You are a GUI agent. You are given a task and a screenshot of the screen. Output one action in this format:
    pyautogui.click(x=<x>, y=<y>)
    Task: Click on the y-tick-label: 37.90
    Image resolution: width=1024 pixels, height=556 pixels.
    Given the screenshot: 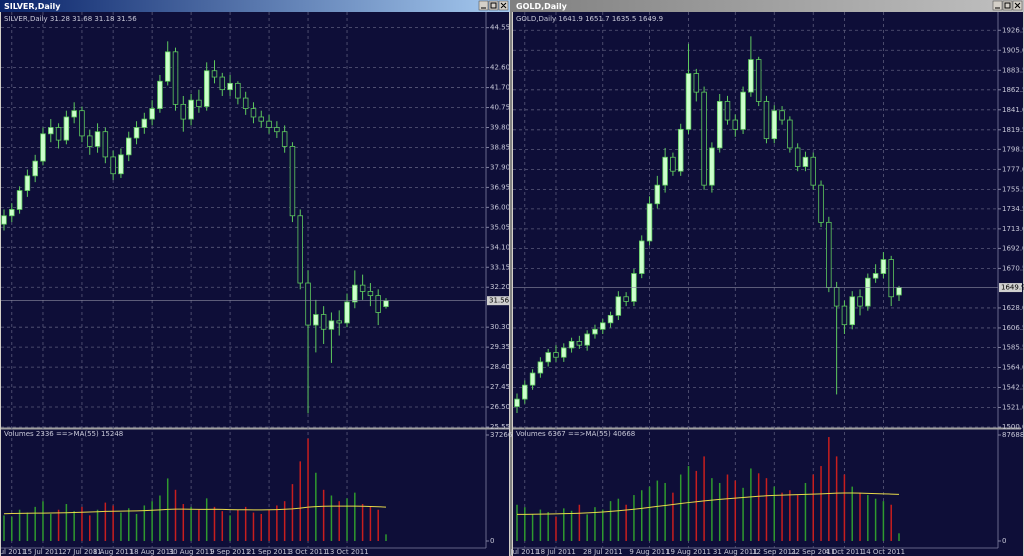 What is the action you would take?
    pyautogui.click(x=500, y=167)
    